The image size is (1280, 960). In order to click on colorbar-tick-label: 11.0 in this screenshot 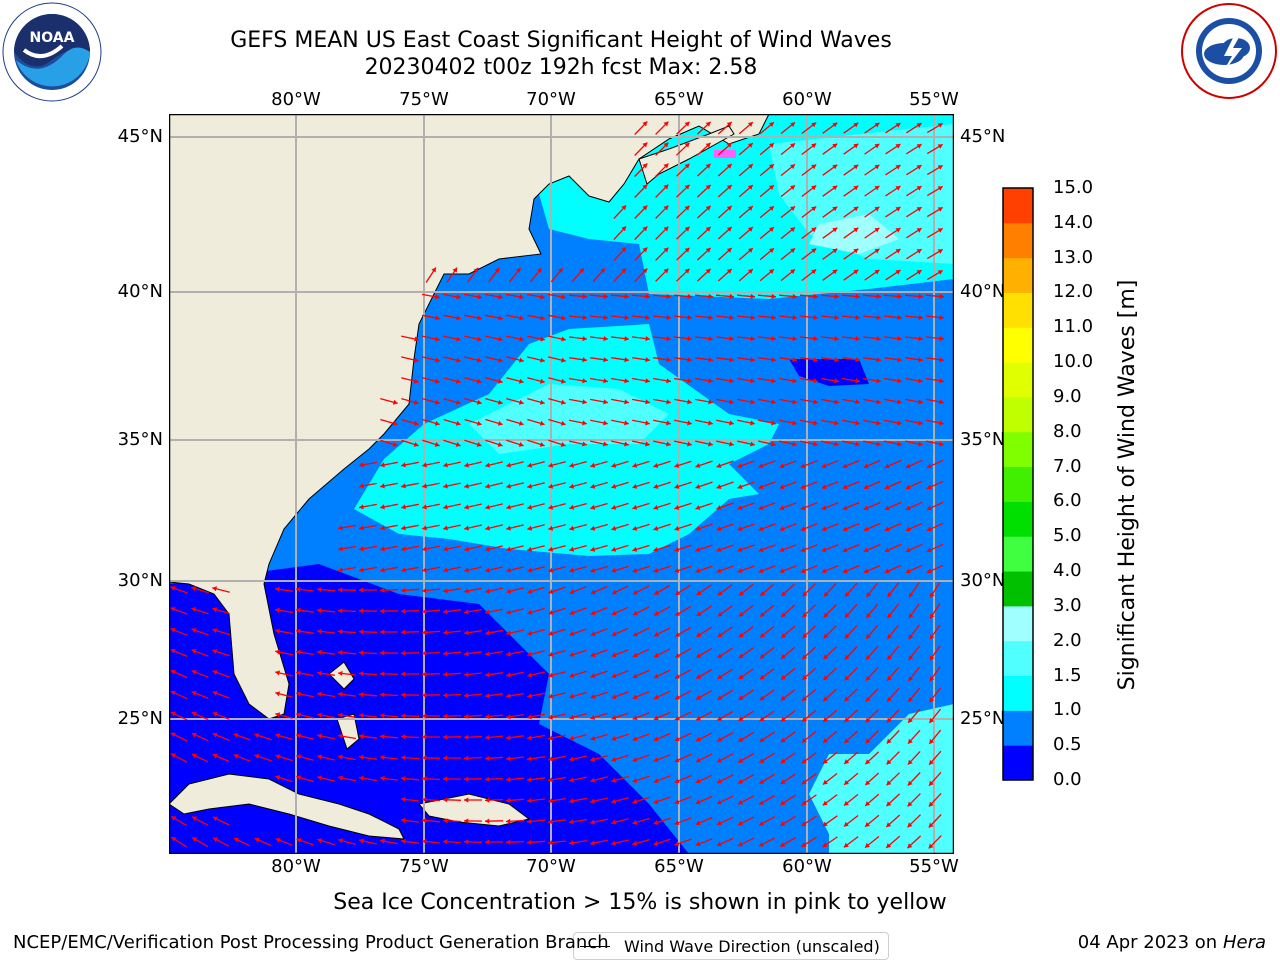, I will do `click(1073, 327)`.